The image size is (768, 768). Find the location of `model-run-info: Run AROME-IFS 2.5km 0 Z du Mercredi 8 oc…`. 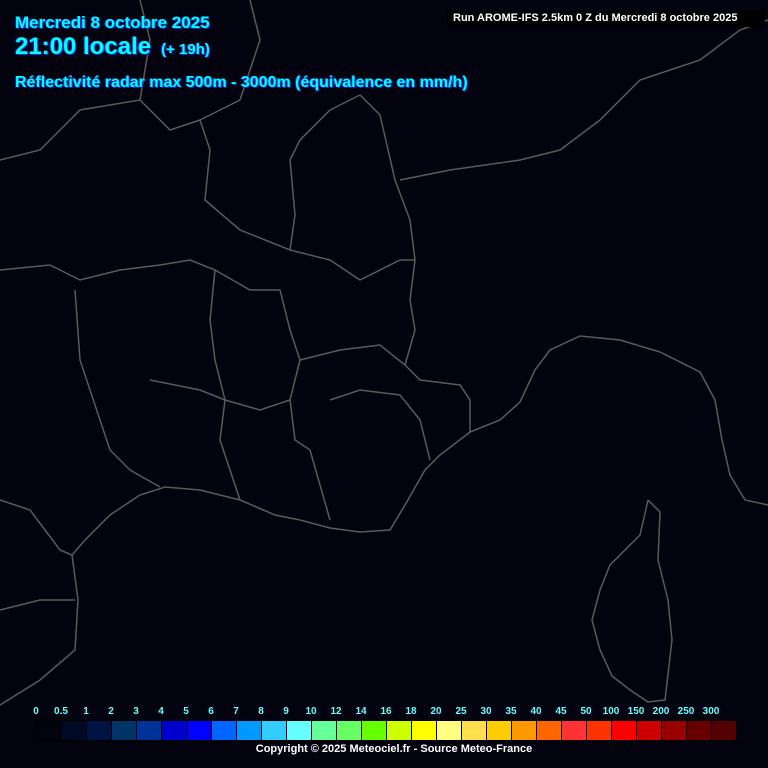

model-run-info: Run AROME-IFS 2.5km 0 Z du Mercredi 8 oc… is located at coordinates (606, 18).